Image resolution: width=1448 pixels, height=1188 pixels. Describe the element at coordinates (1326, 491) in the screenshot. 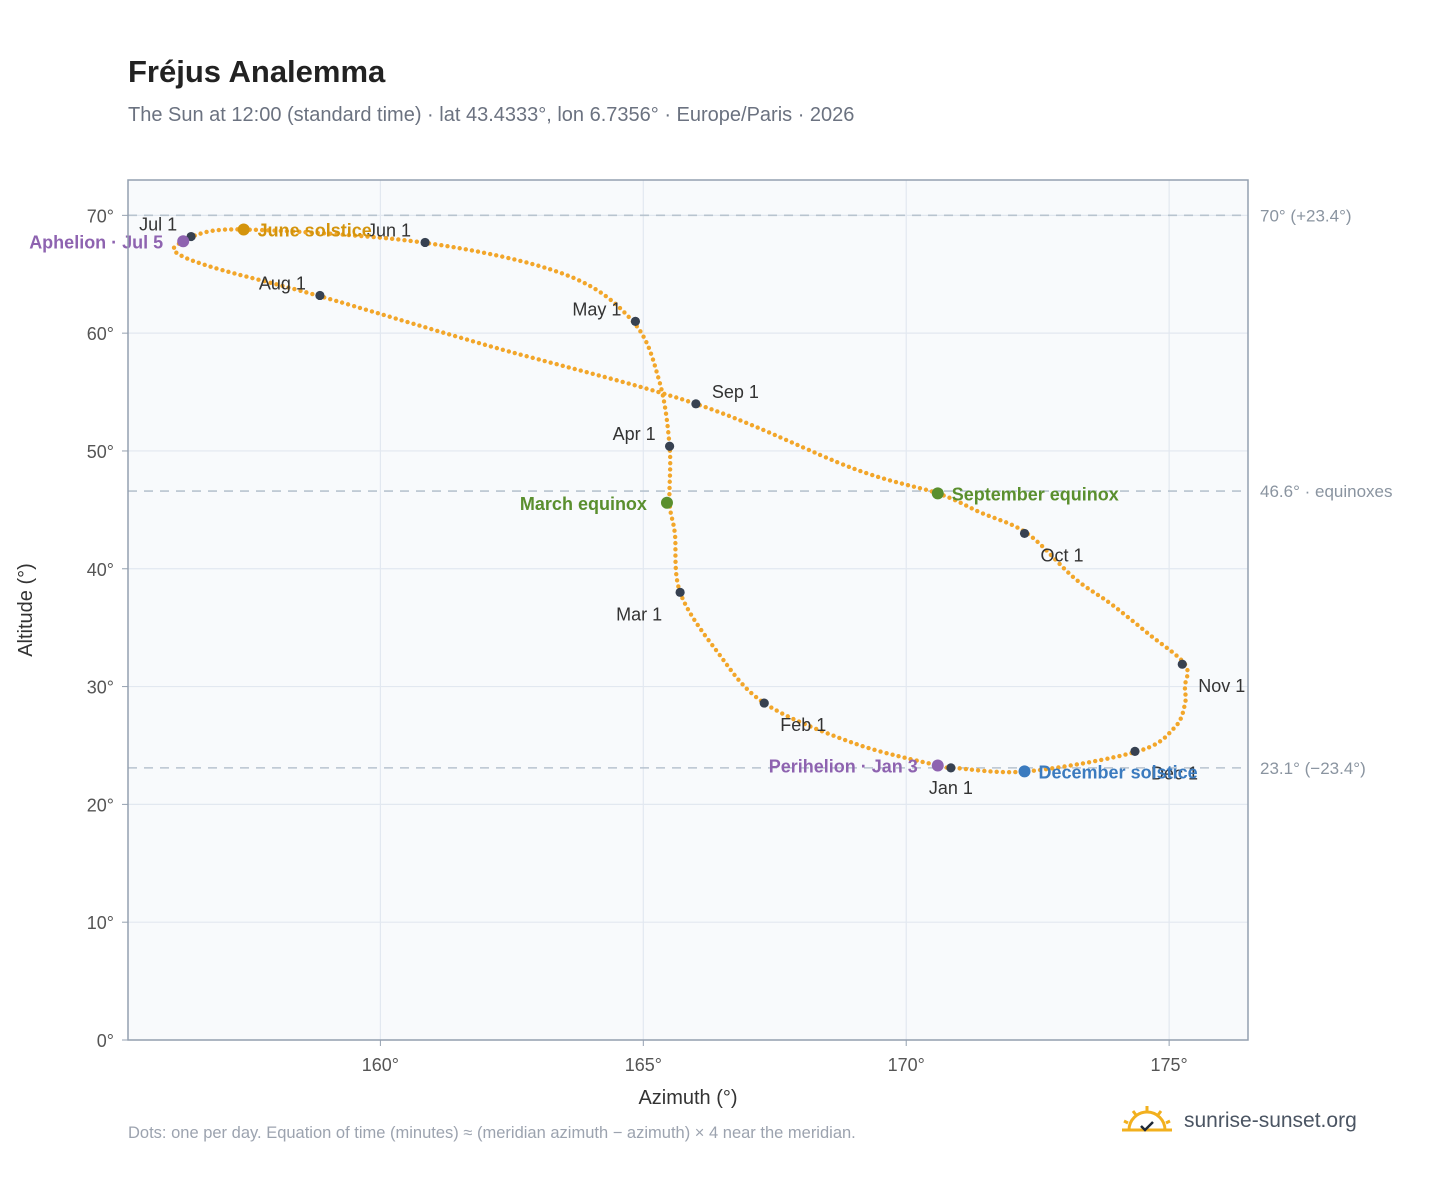

I see `reference-line-label: 46.6° · equinoxes` at that location.